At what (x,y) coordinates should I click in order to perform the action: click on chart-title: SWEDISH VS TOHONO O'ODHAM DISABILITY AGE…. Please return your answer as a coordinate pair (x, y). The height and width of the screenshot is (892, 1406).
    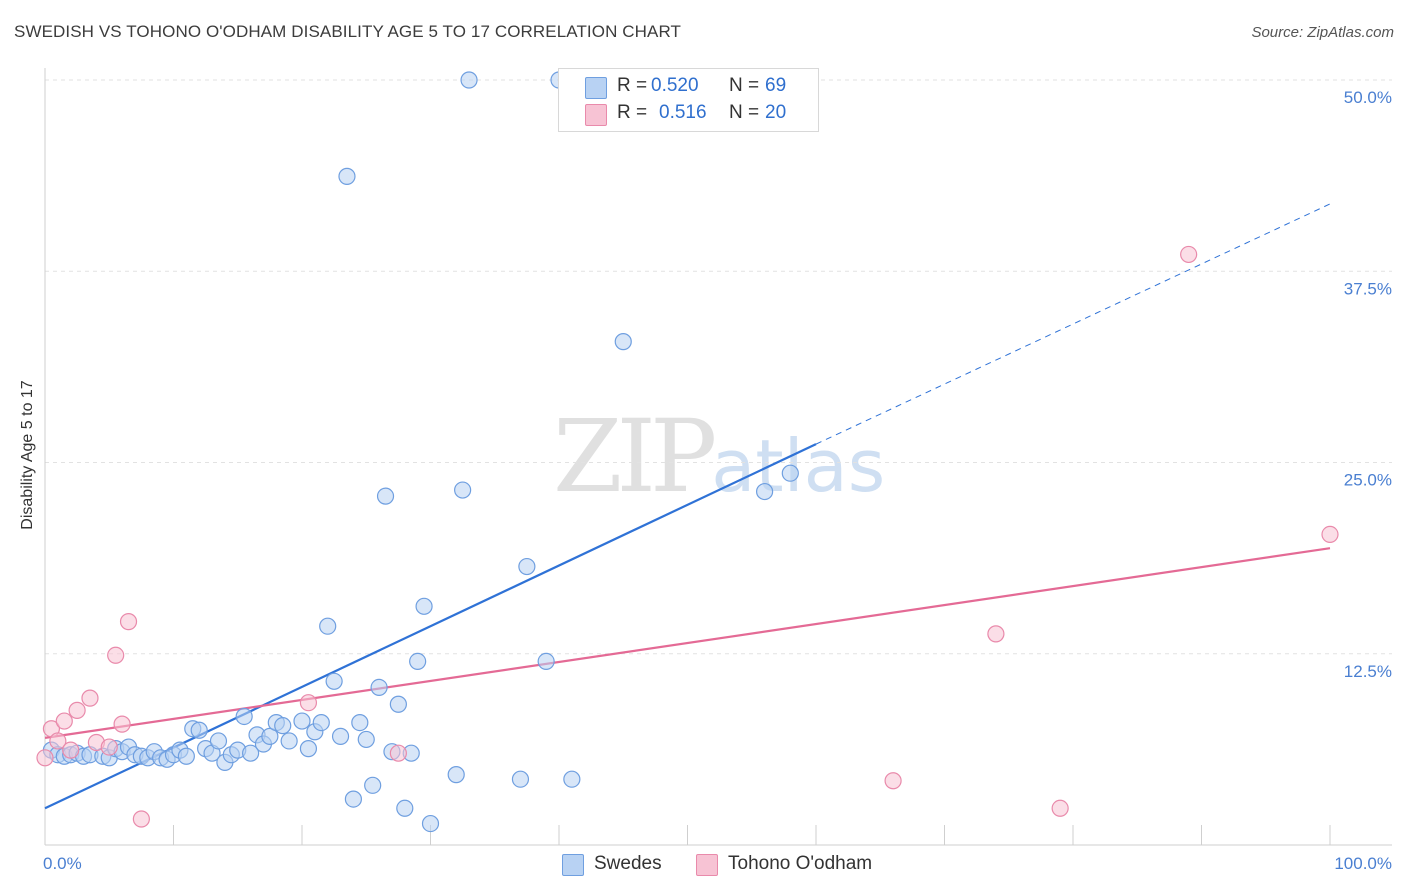
    Looking at the image, I should click on (348, 31).